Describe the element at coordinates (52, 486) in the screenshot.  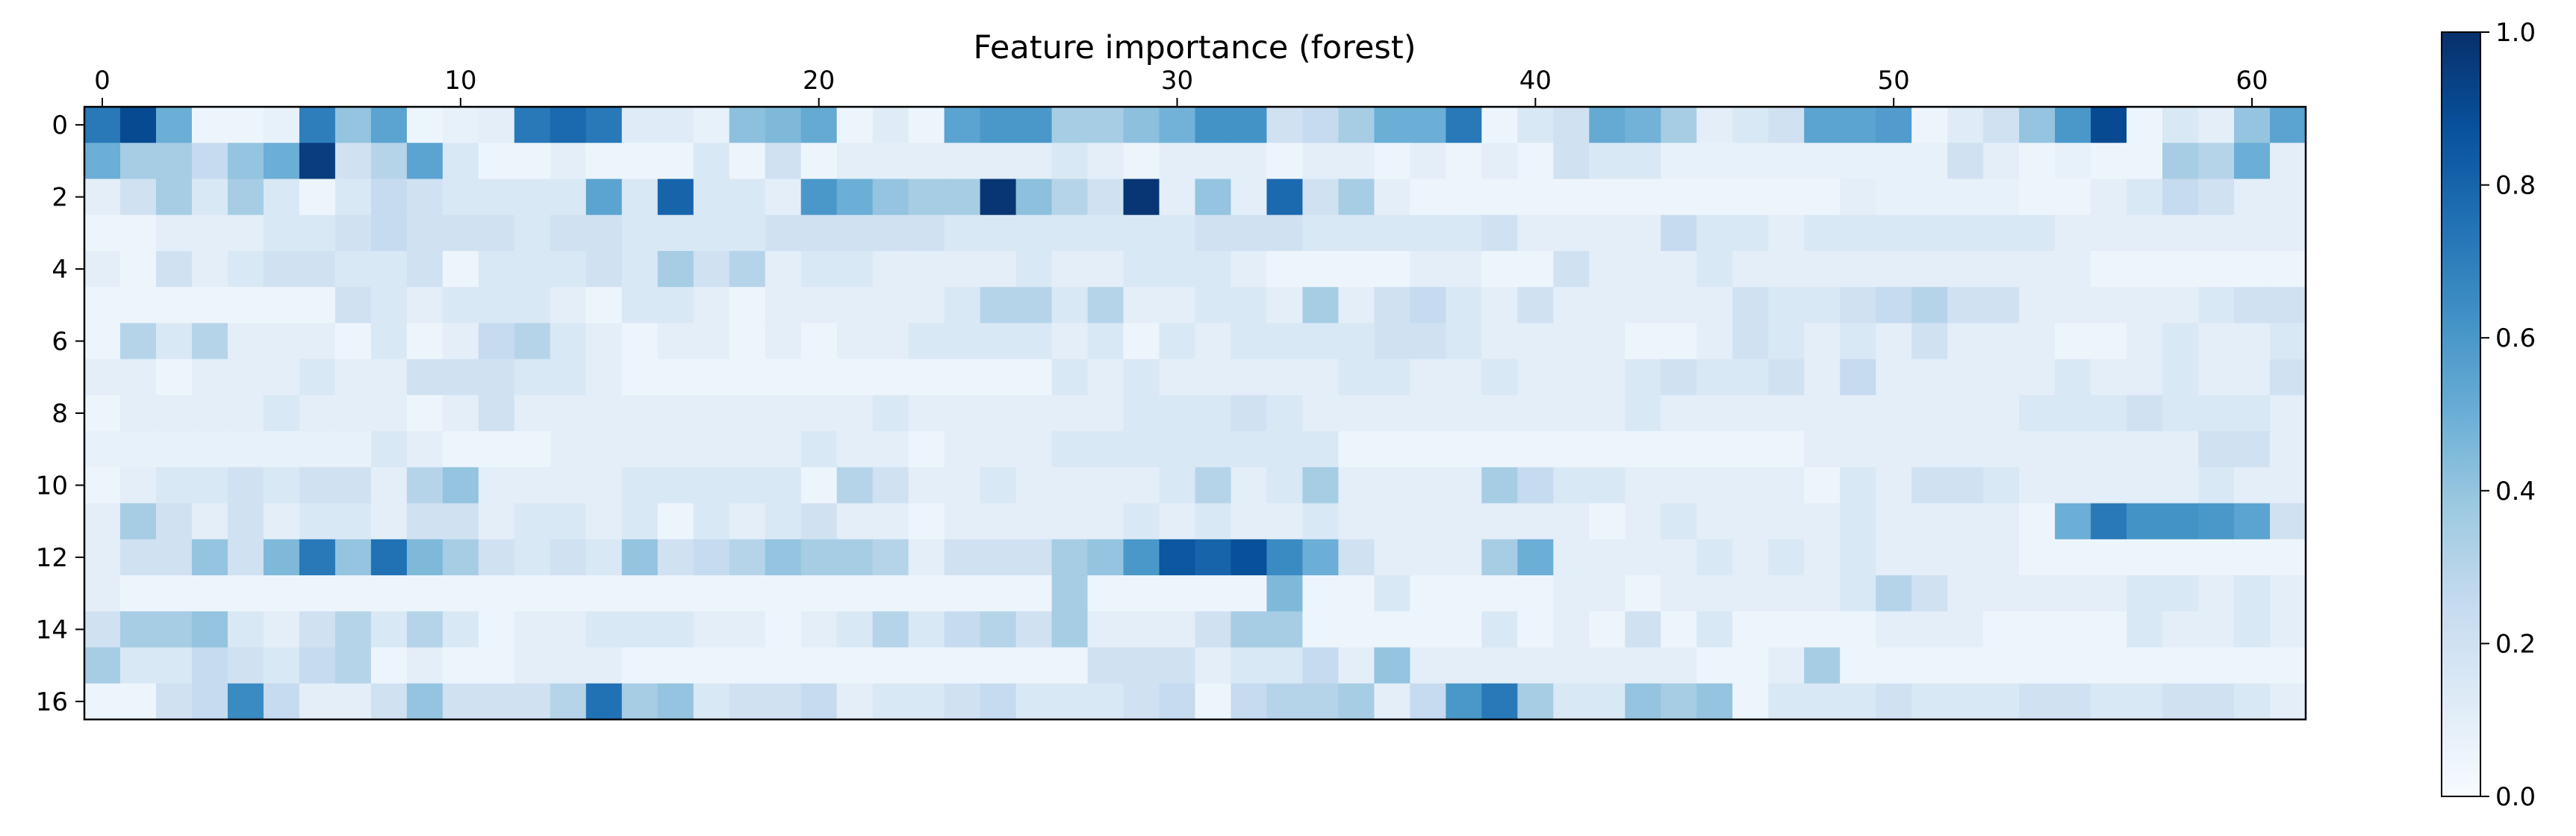
I see `y-tick-label: 10` at that location.